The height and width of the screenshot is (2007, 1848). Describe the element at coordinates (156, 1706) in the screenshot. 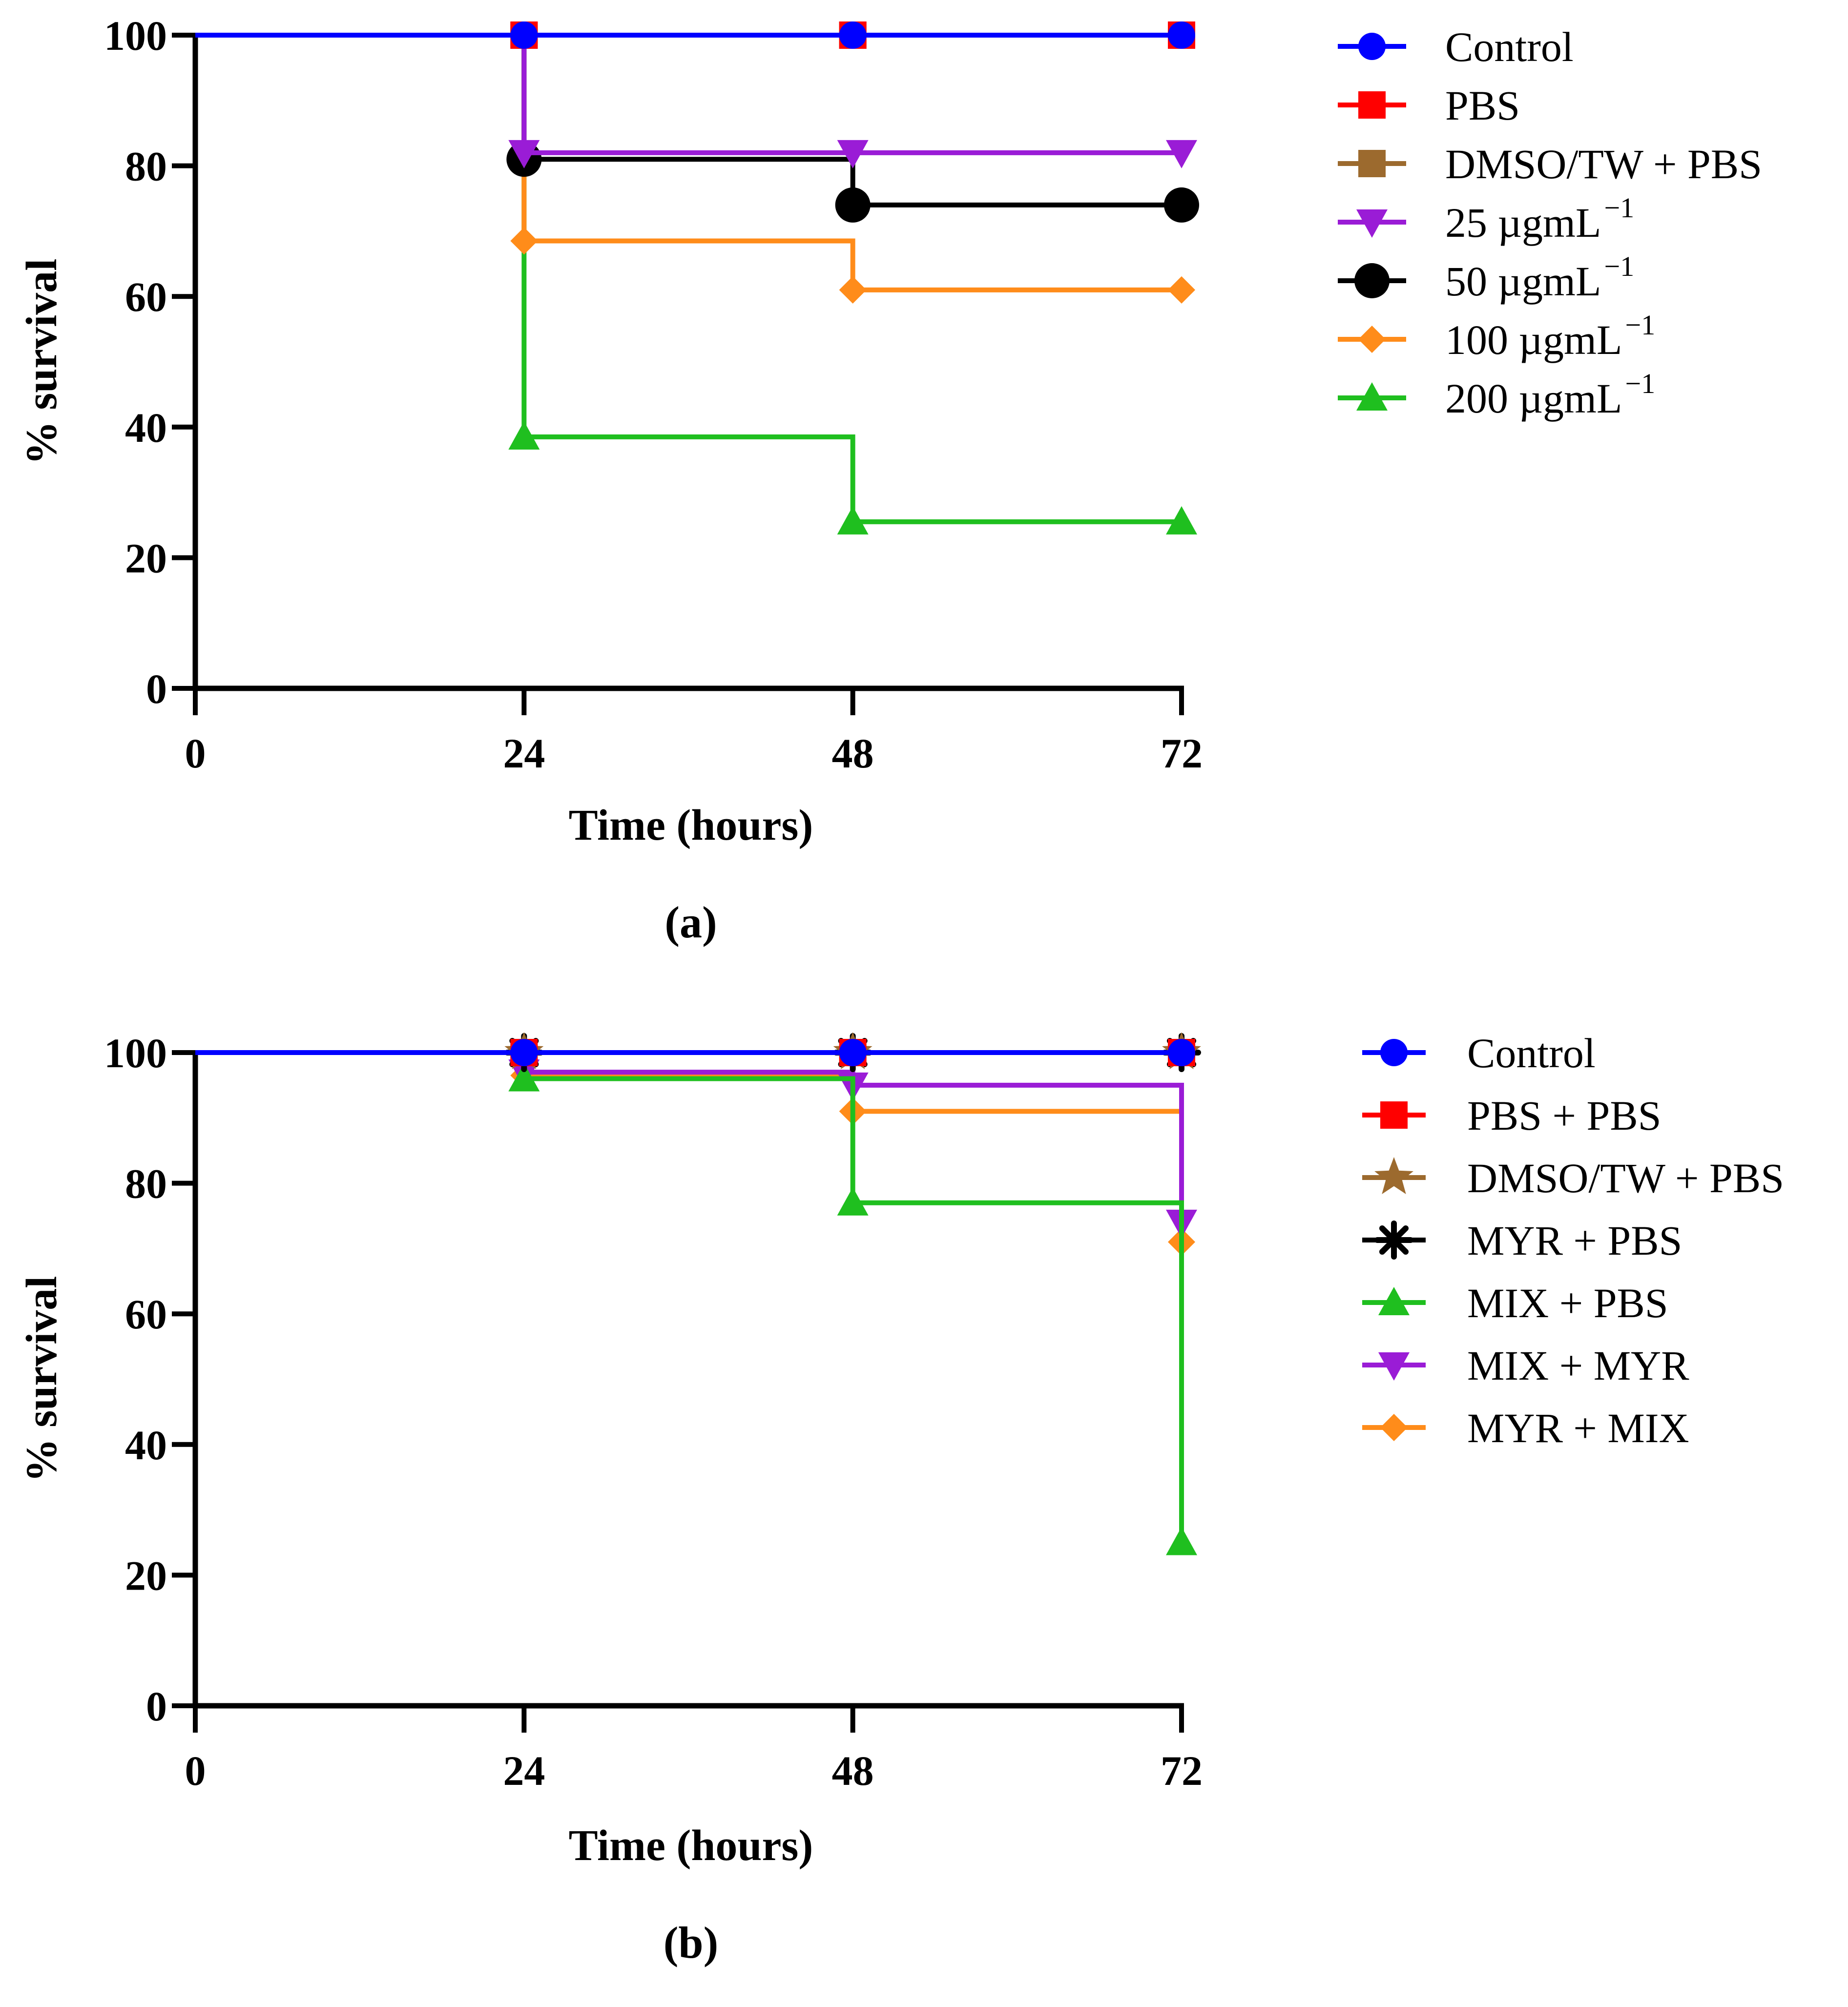

I see `chart-b-ytick-label: 0` at that location.